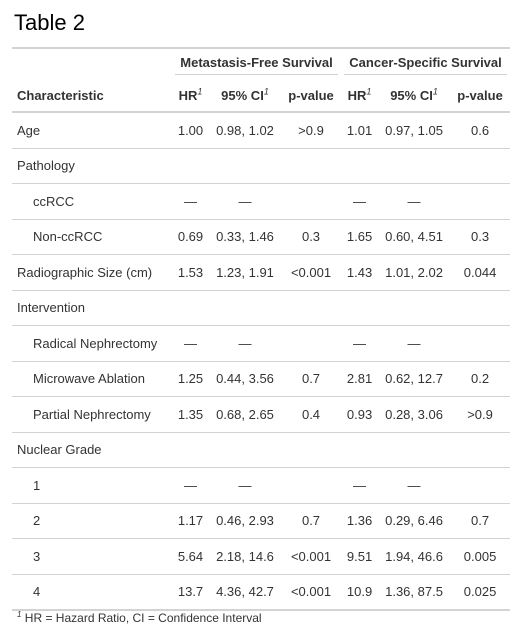 Image resolution: width=519 pixels, height=633 pixels. I want to click on col-characteristic: Characteristic, so click(92, 96).